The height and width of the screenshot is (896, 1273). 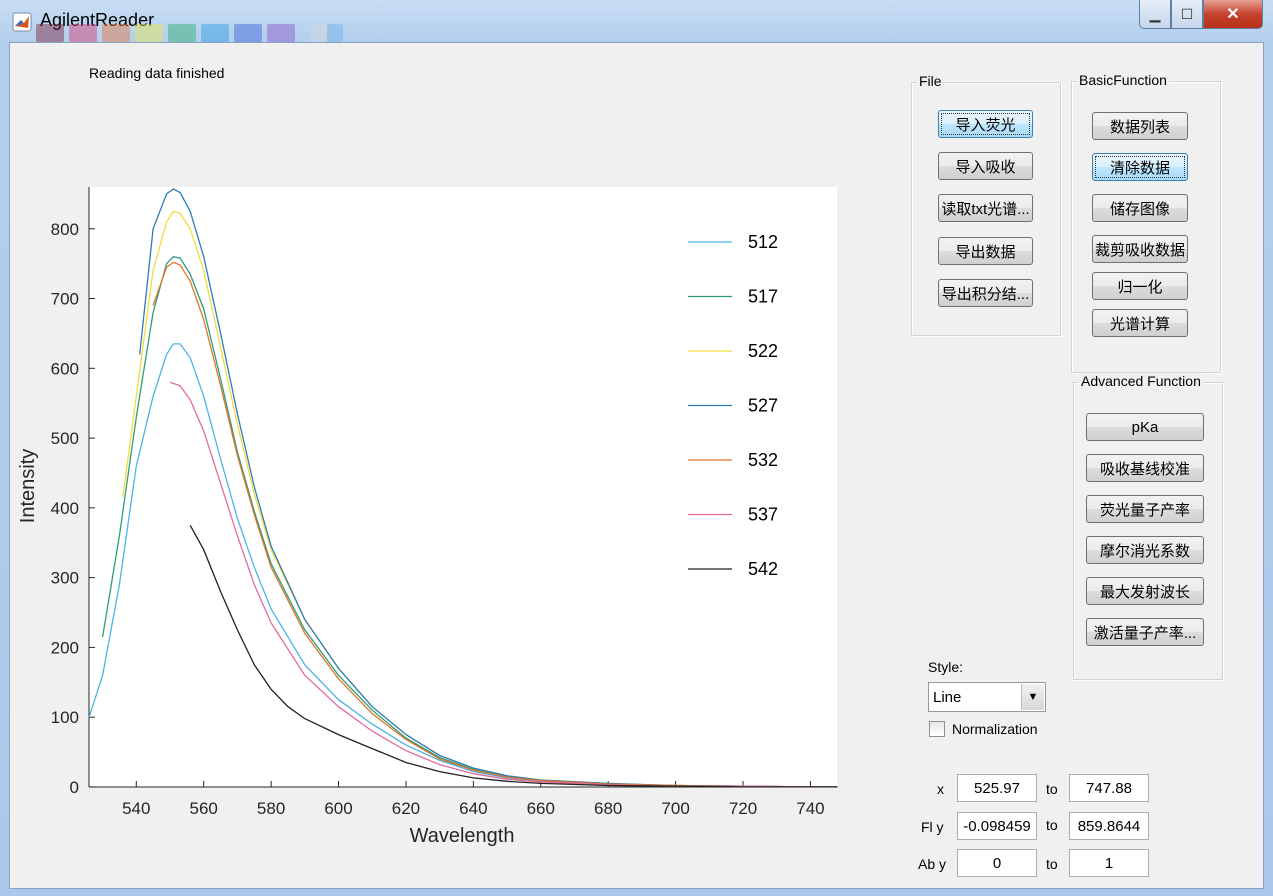 I want to click on aby-to-field: 1, so click(x=1109, y=863).